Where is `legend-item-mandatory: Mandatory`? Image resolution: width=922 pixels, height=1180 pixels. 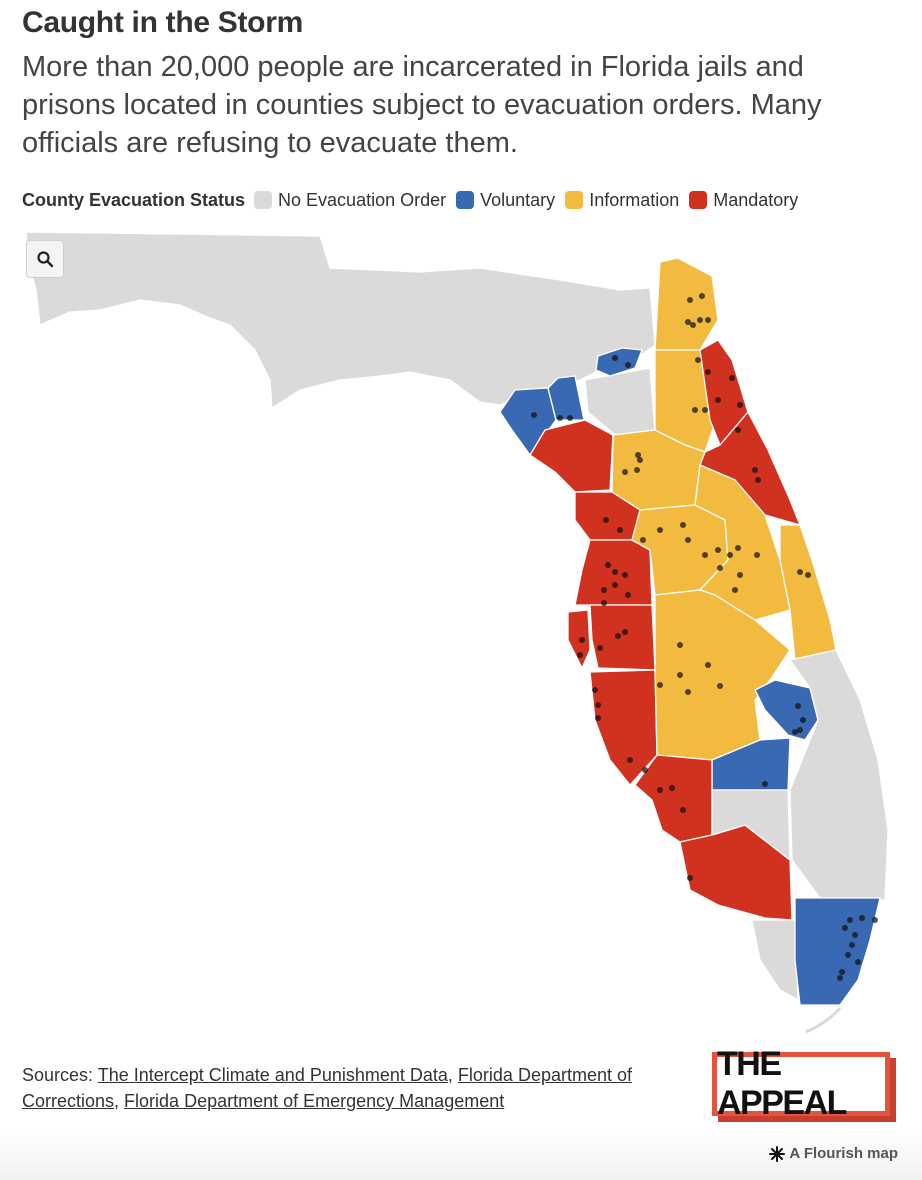 legend-item-mandatory: Mandatory is located at coordinates (743, 200).